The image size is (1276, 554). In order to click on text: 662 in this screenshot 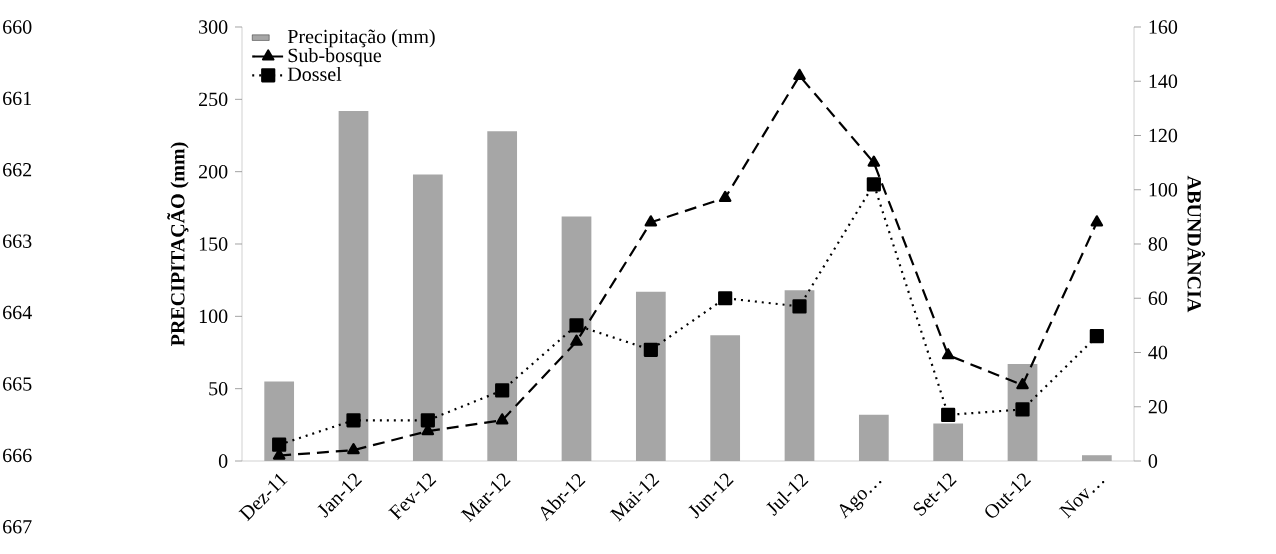, I will do `click(17, 170)`.